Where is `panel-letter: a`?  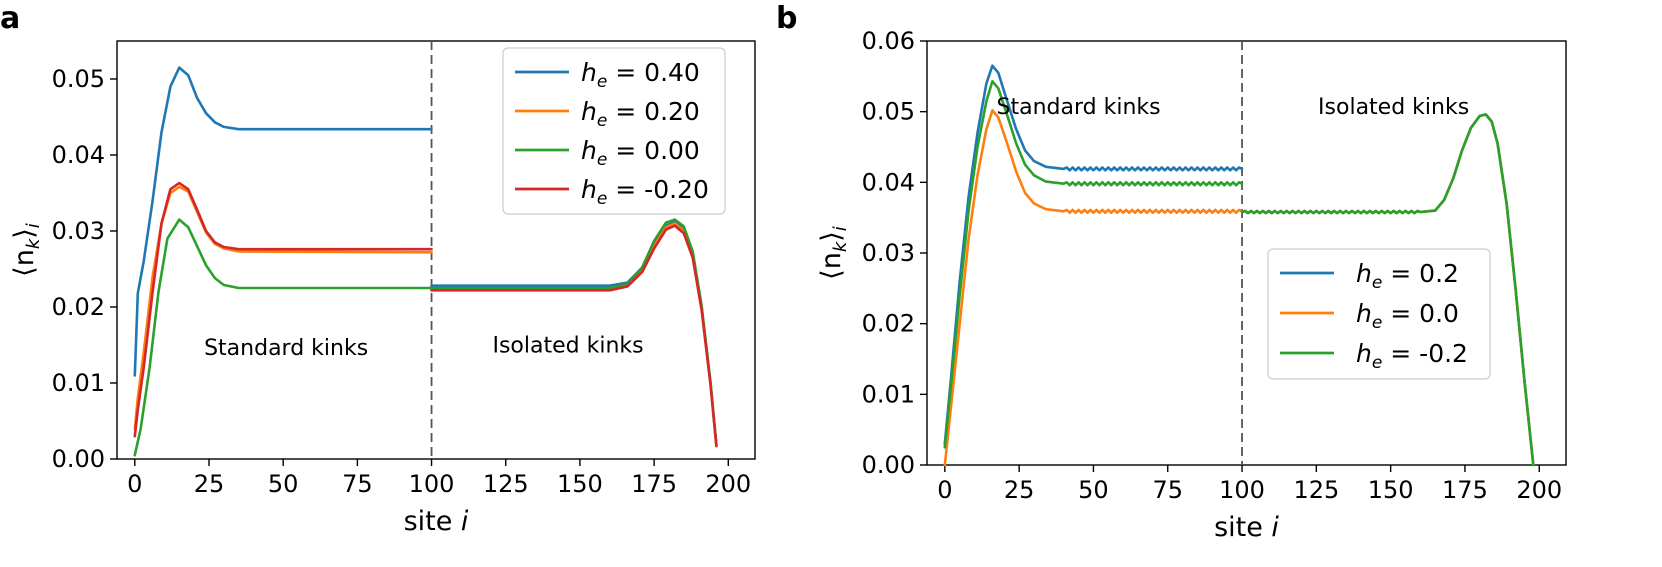 panel-letter: a is located at coordinates (10, 18).